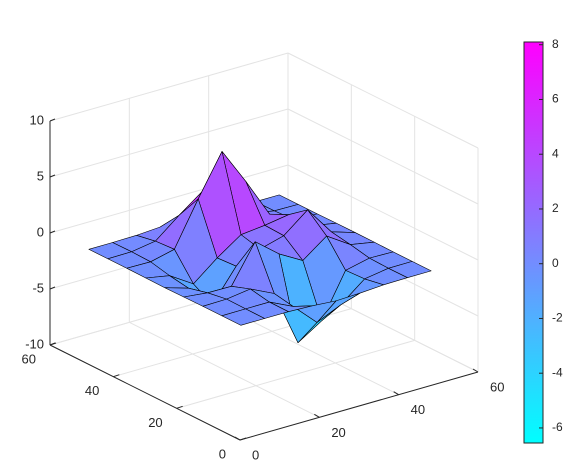  I want to click on colorbar-tick-label: 0, so click(555, 263).